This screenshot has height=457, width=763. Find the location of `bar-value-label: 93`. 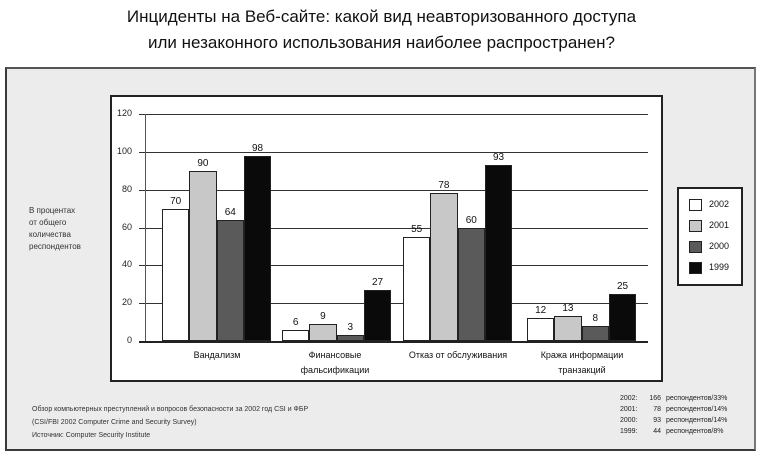

bar-value-label: 93 is located at coordinates (498, 158).